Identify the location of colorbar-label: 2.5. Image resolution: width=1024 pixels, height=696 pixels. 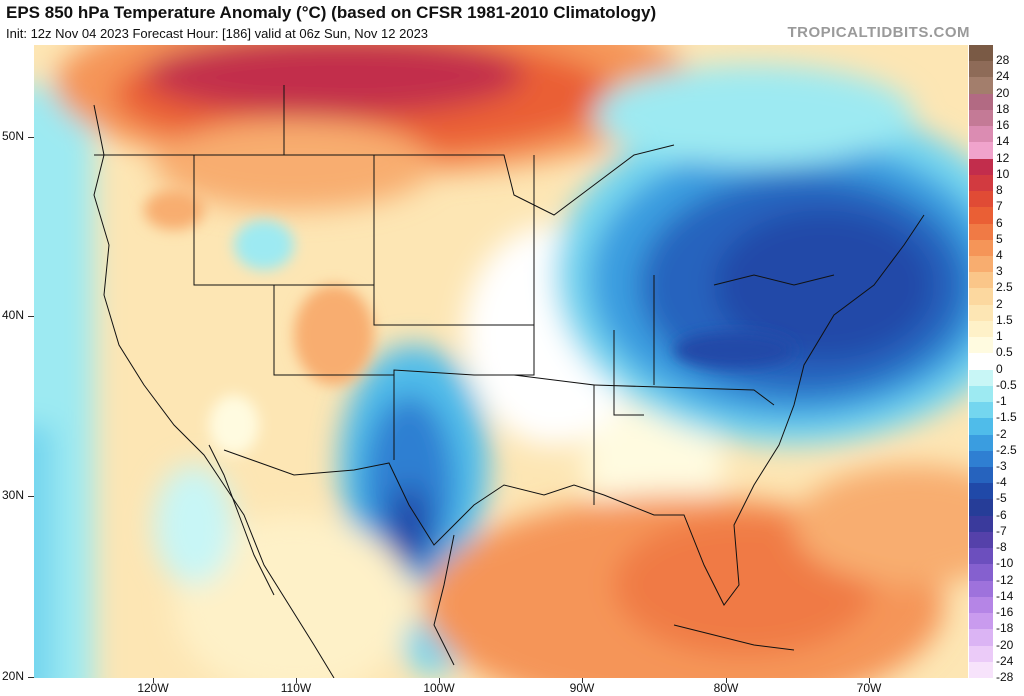
(1004, 287).